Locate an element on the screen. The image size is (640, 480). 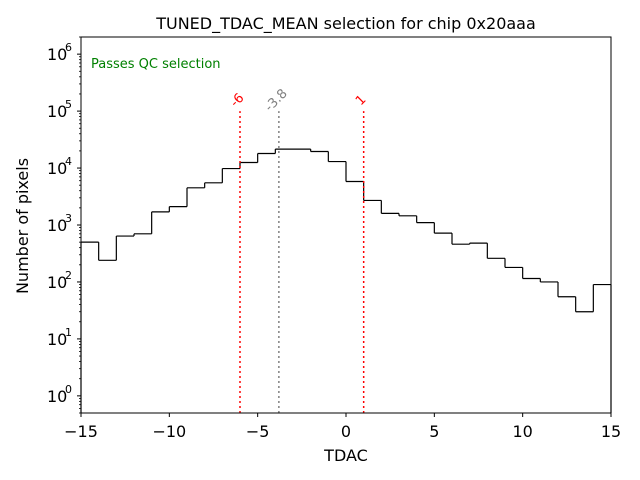
y-tick-exponent: 2 is located at coordinates (68, 275).